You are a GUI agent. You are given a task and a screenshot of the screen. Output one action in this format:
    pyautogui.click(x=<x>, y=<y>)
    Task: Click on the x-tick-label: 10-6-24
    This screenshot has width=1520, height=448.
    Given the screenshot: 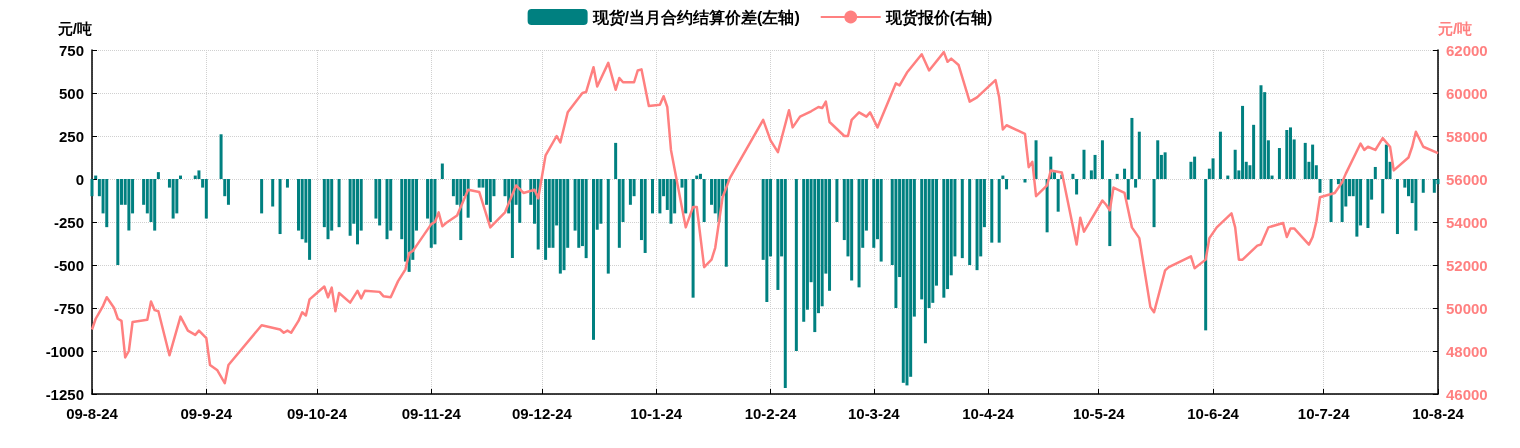 What is the action you would take?
    pyautogui.click(x=1213, y=413)
    